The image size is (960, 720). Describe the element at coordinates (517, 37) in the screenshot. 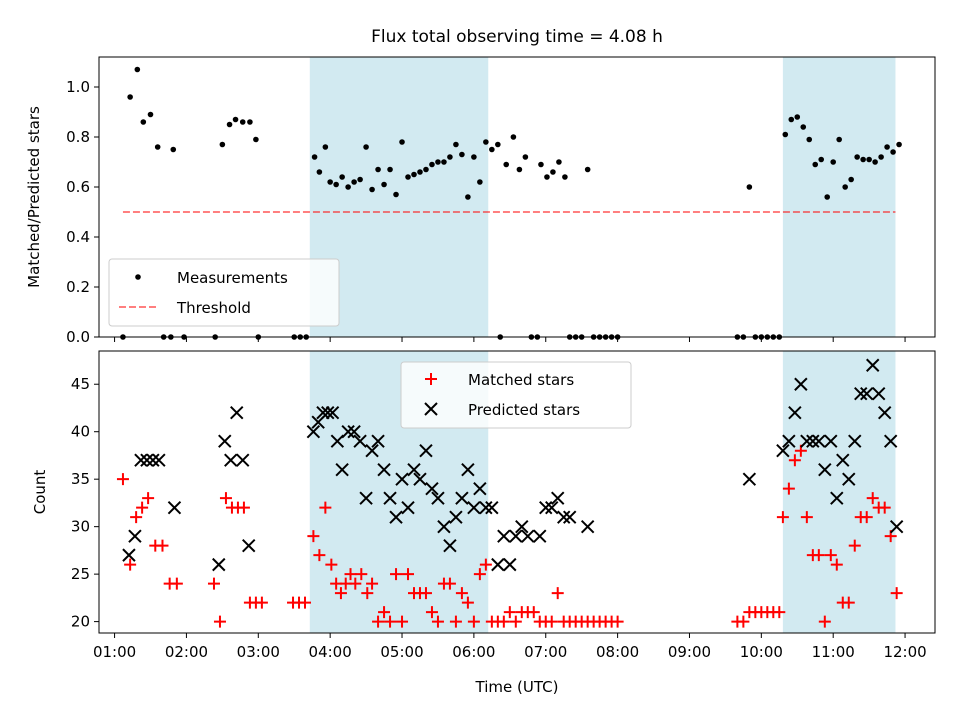

I see `chart-title: Flux total observing time = 4.08 h` at that location.